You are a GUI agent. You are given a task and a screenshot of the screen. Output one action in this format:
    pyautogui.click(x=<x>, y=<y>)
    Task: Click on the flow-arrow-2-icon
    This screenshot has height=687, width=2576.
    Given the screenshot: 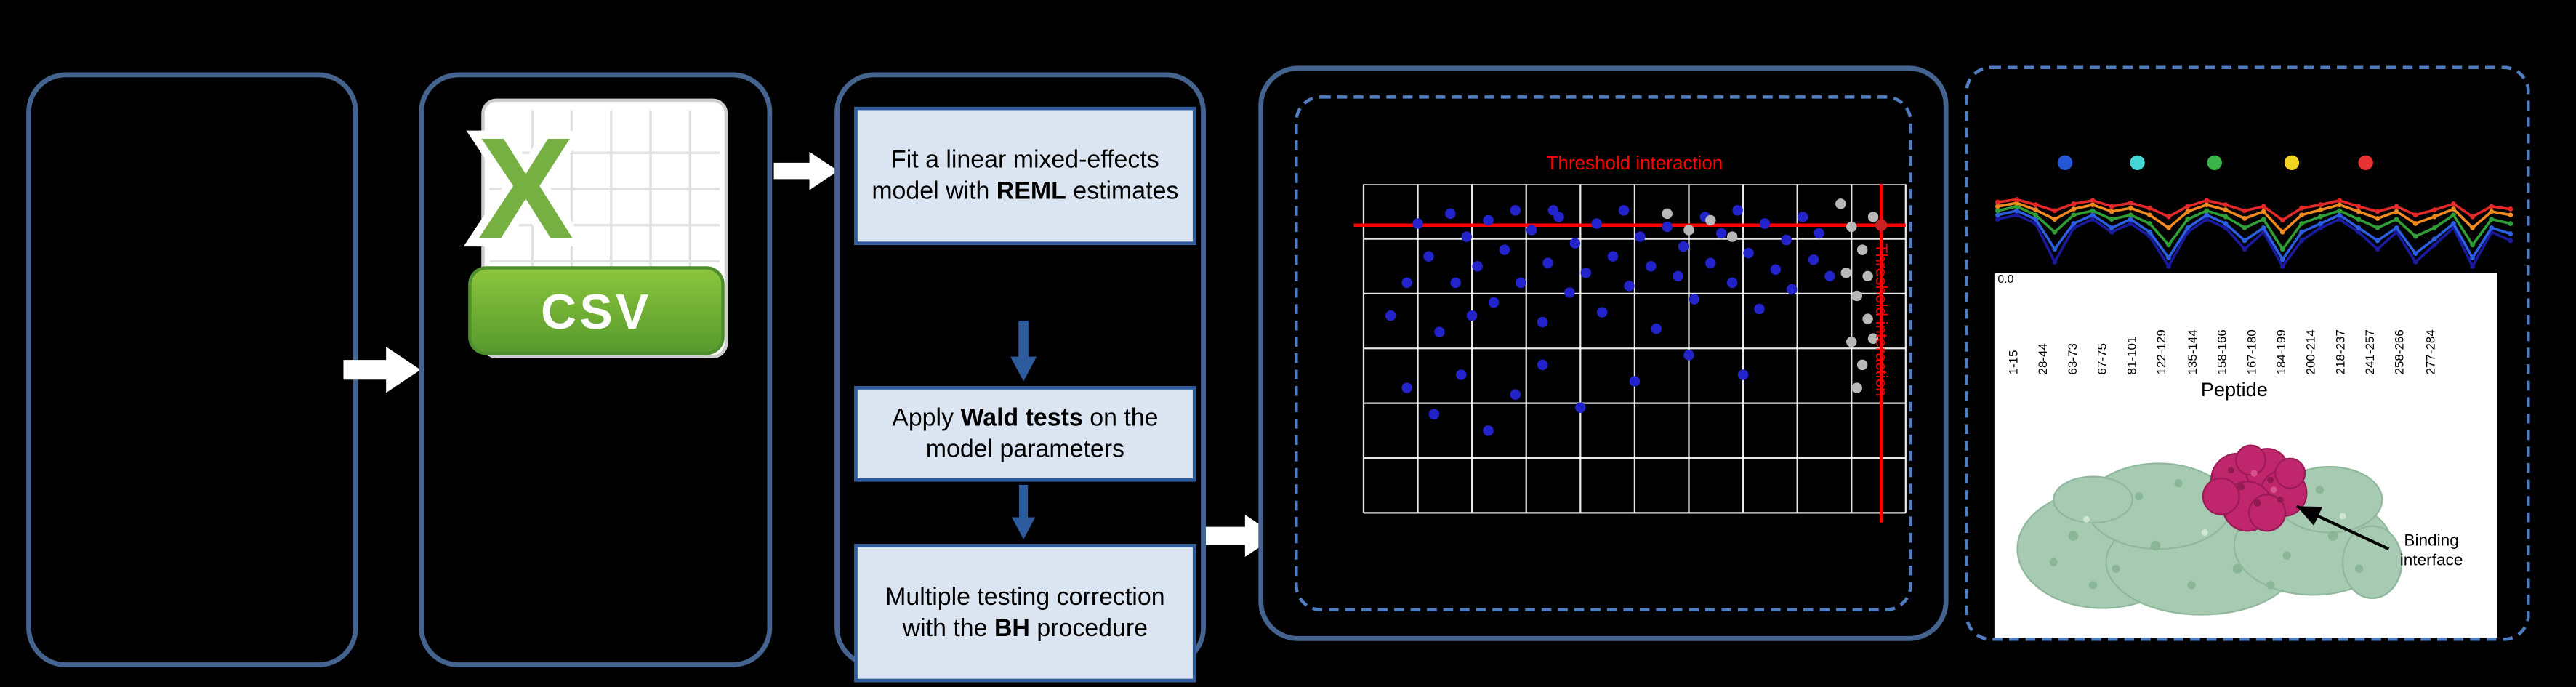 What is the action you would take?
    pyautogui.click(x=806, y=170)
    